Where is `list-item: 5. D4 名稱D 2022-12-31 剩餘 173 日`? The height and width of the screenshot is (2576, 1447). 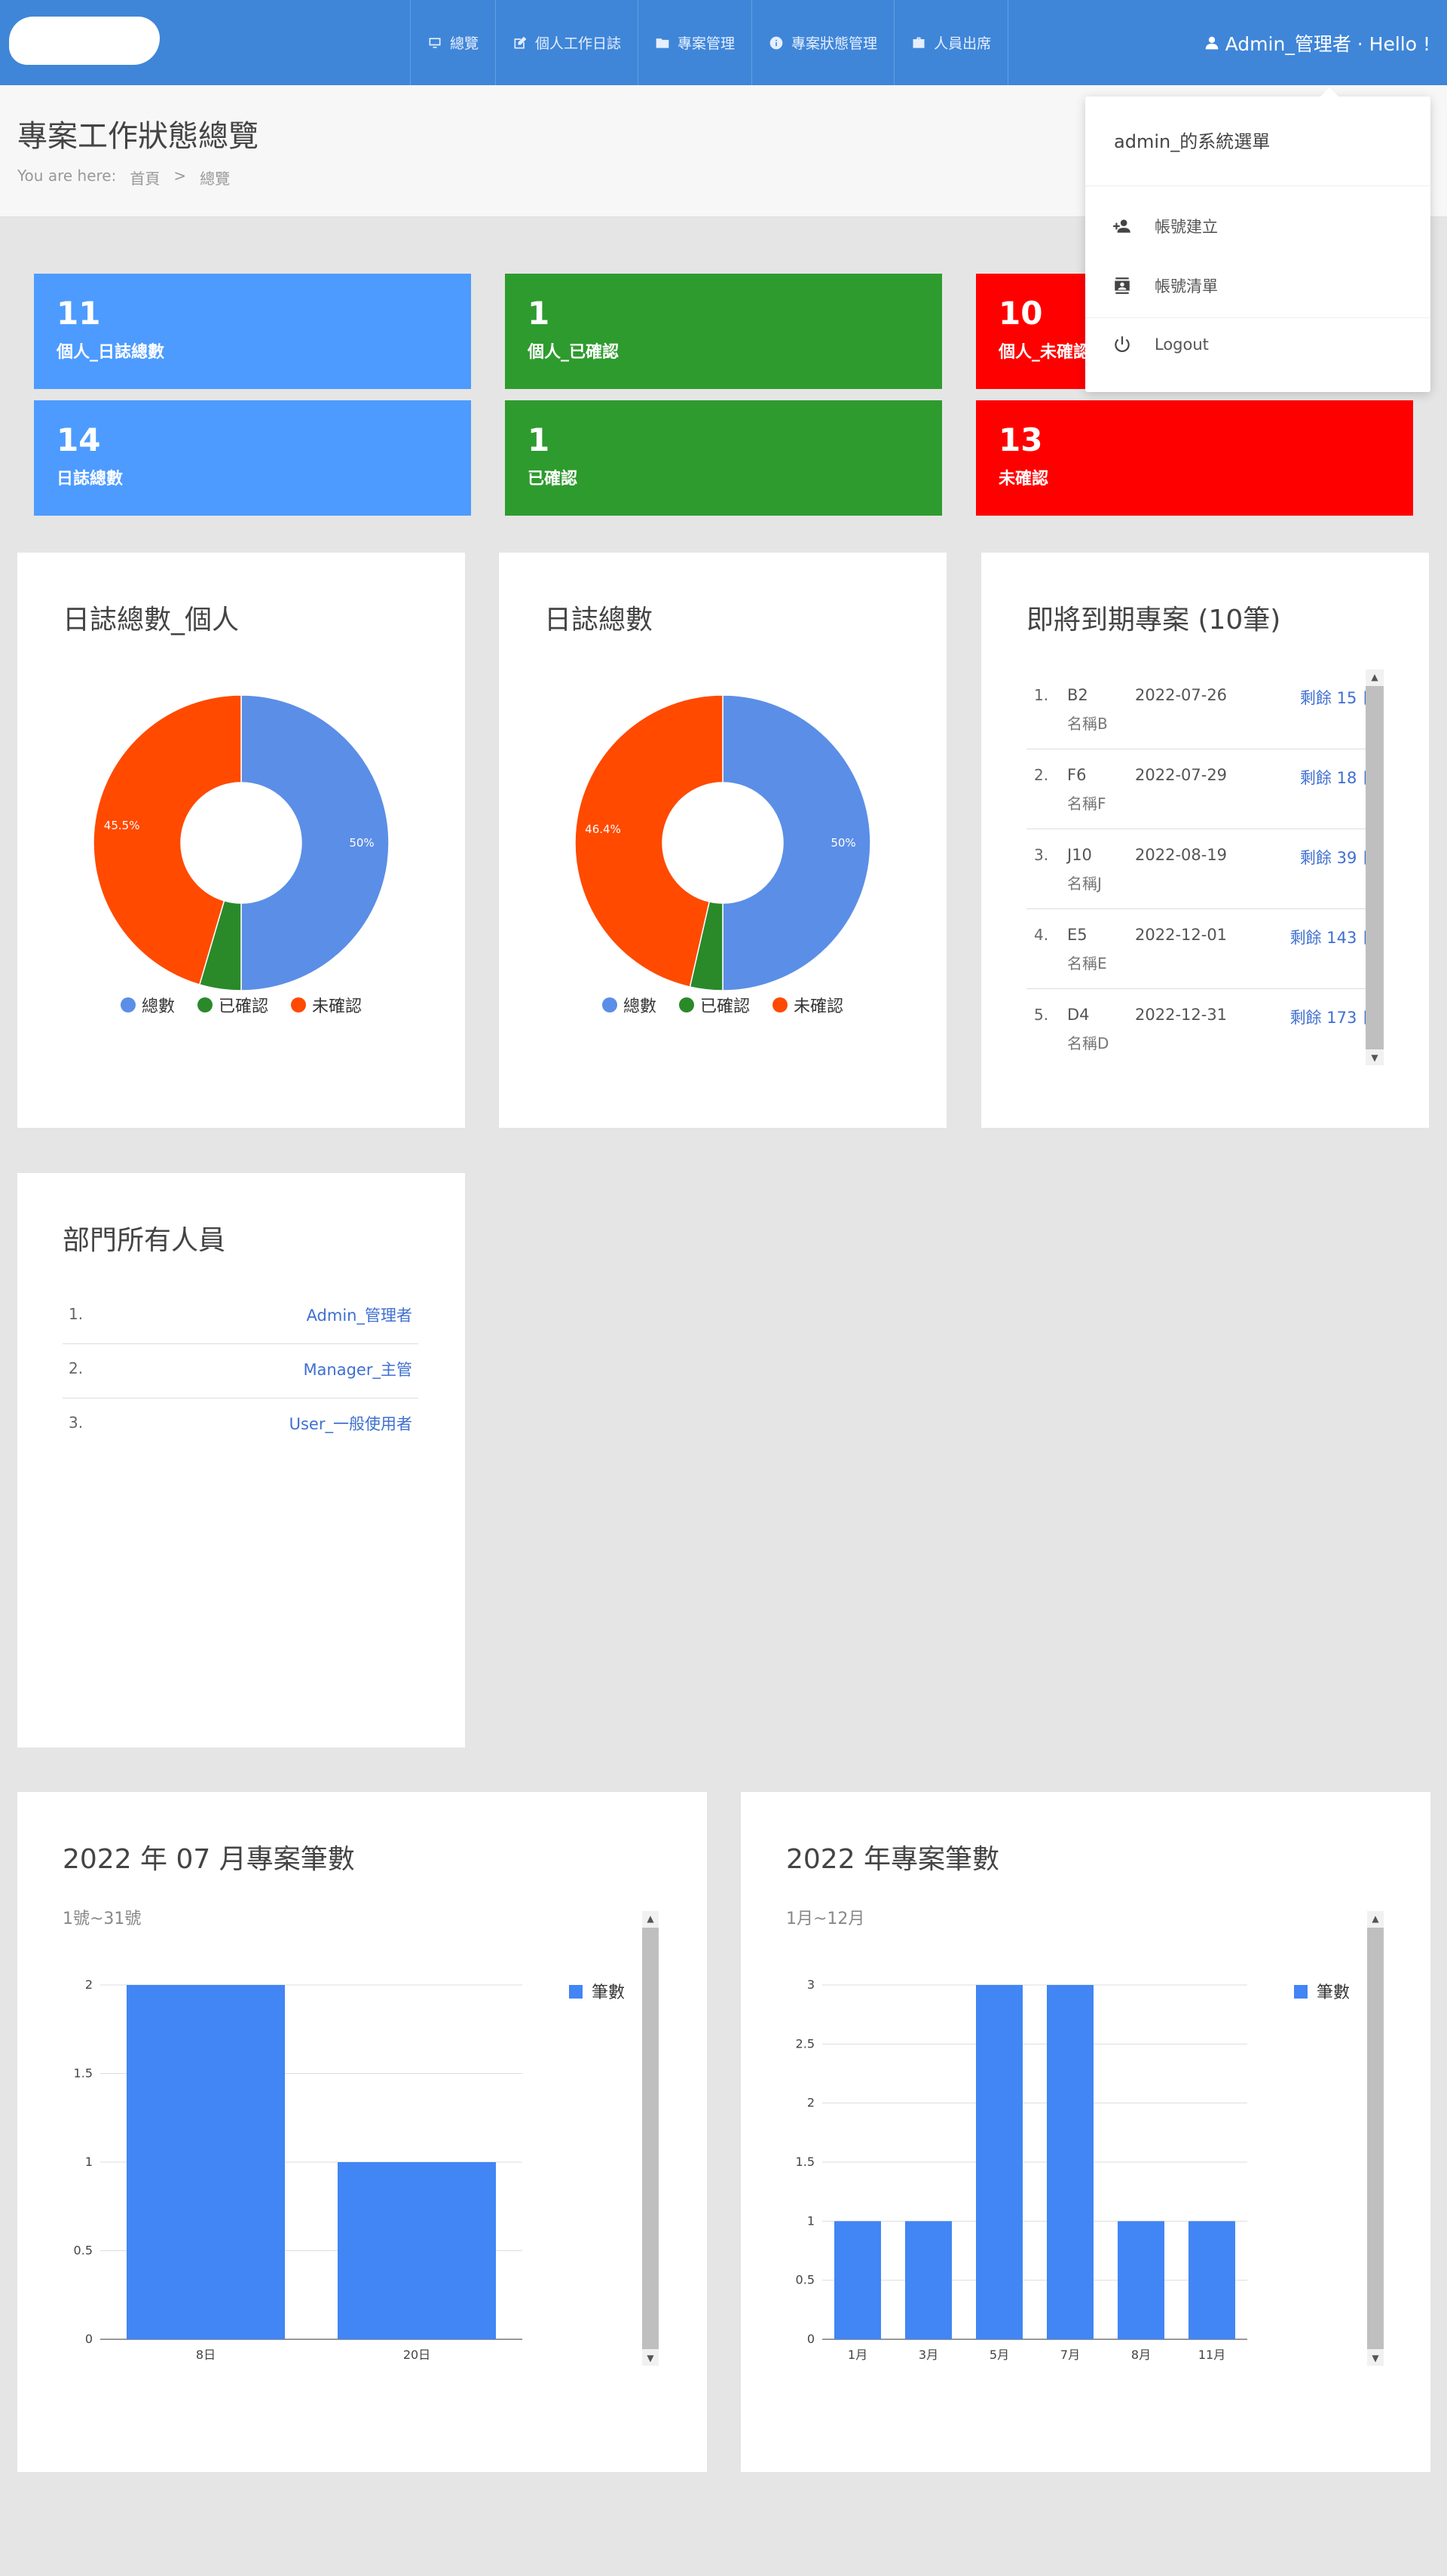
list-item: 5. D4 名稱D 2022-12-31 剩餘 173 日 is located at coordinates (1203, 1029).